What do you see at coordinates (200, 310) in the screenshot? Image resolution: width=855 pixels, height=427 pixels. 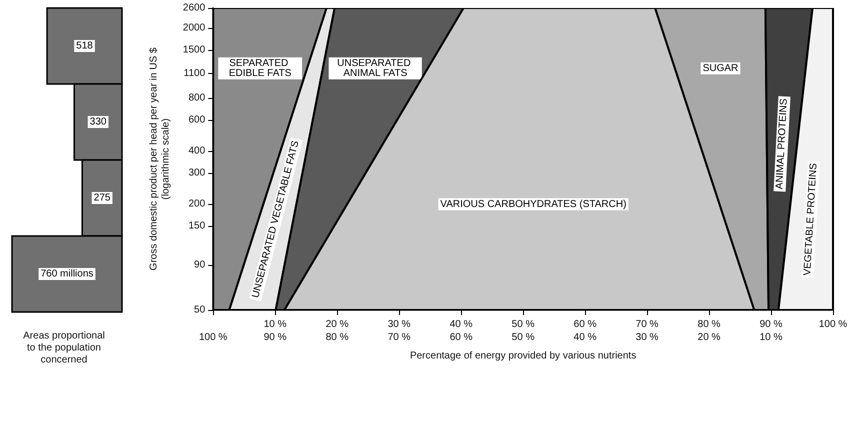 I see `y-tick-label: 50` at bounding box center [200, 310].